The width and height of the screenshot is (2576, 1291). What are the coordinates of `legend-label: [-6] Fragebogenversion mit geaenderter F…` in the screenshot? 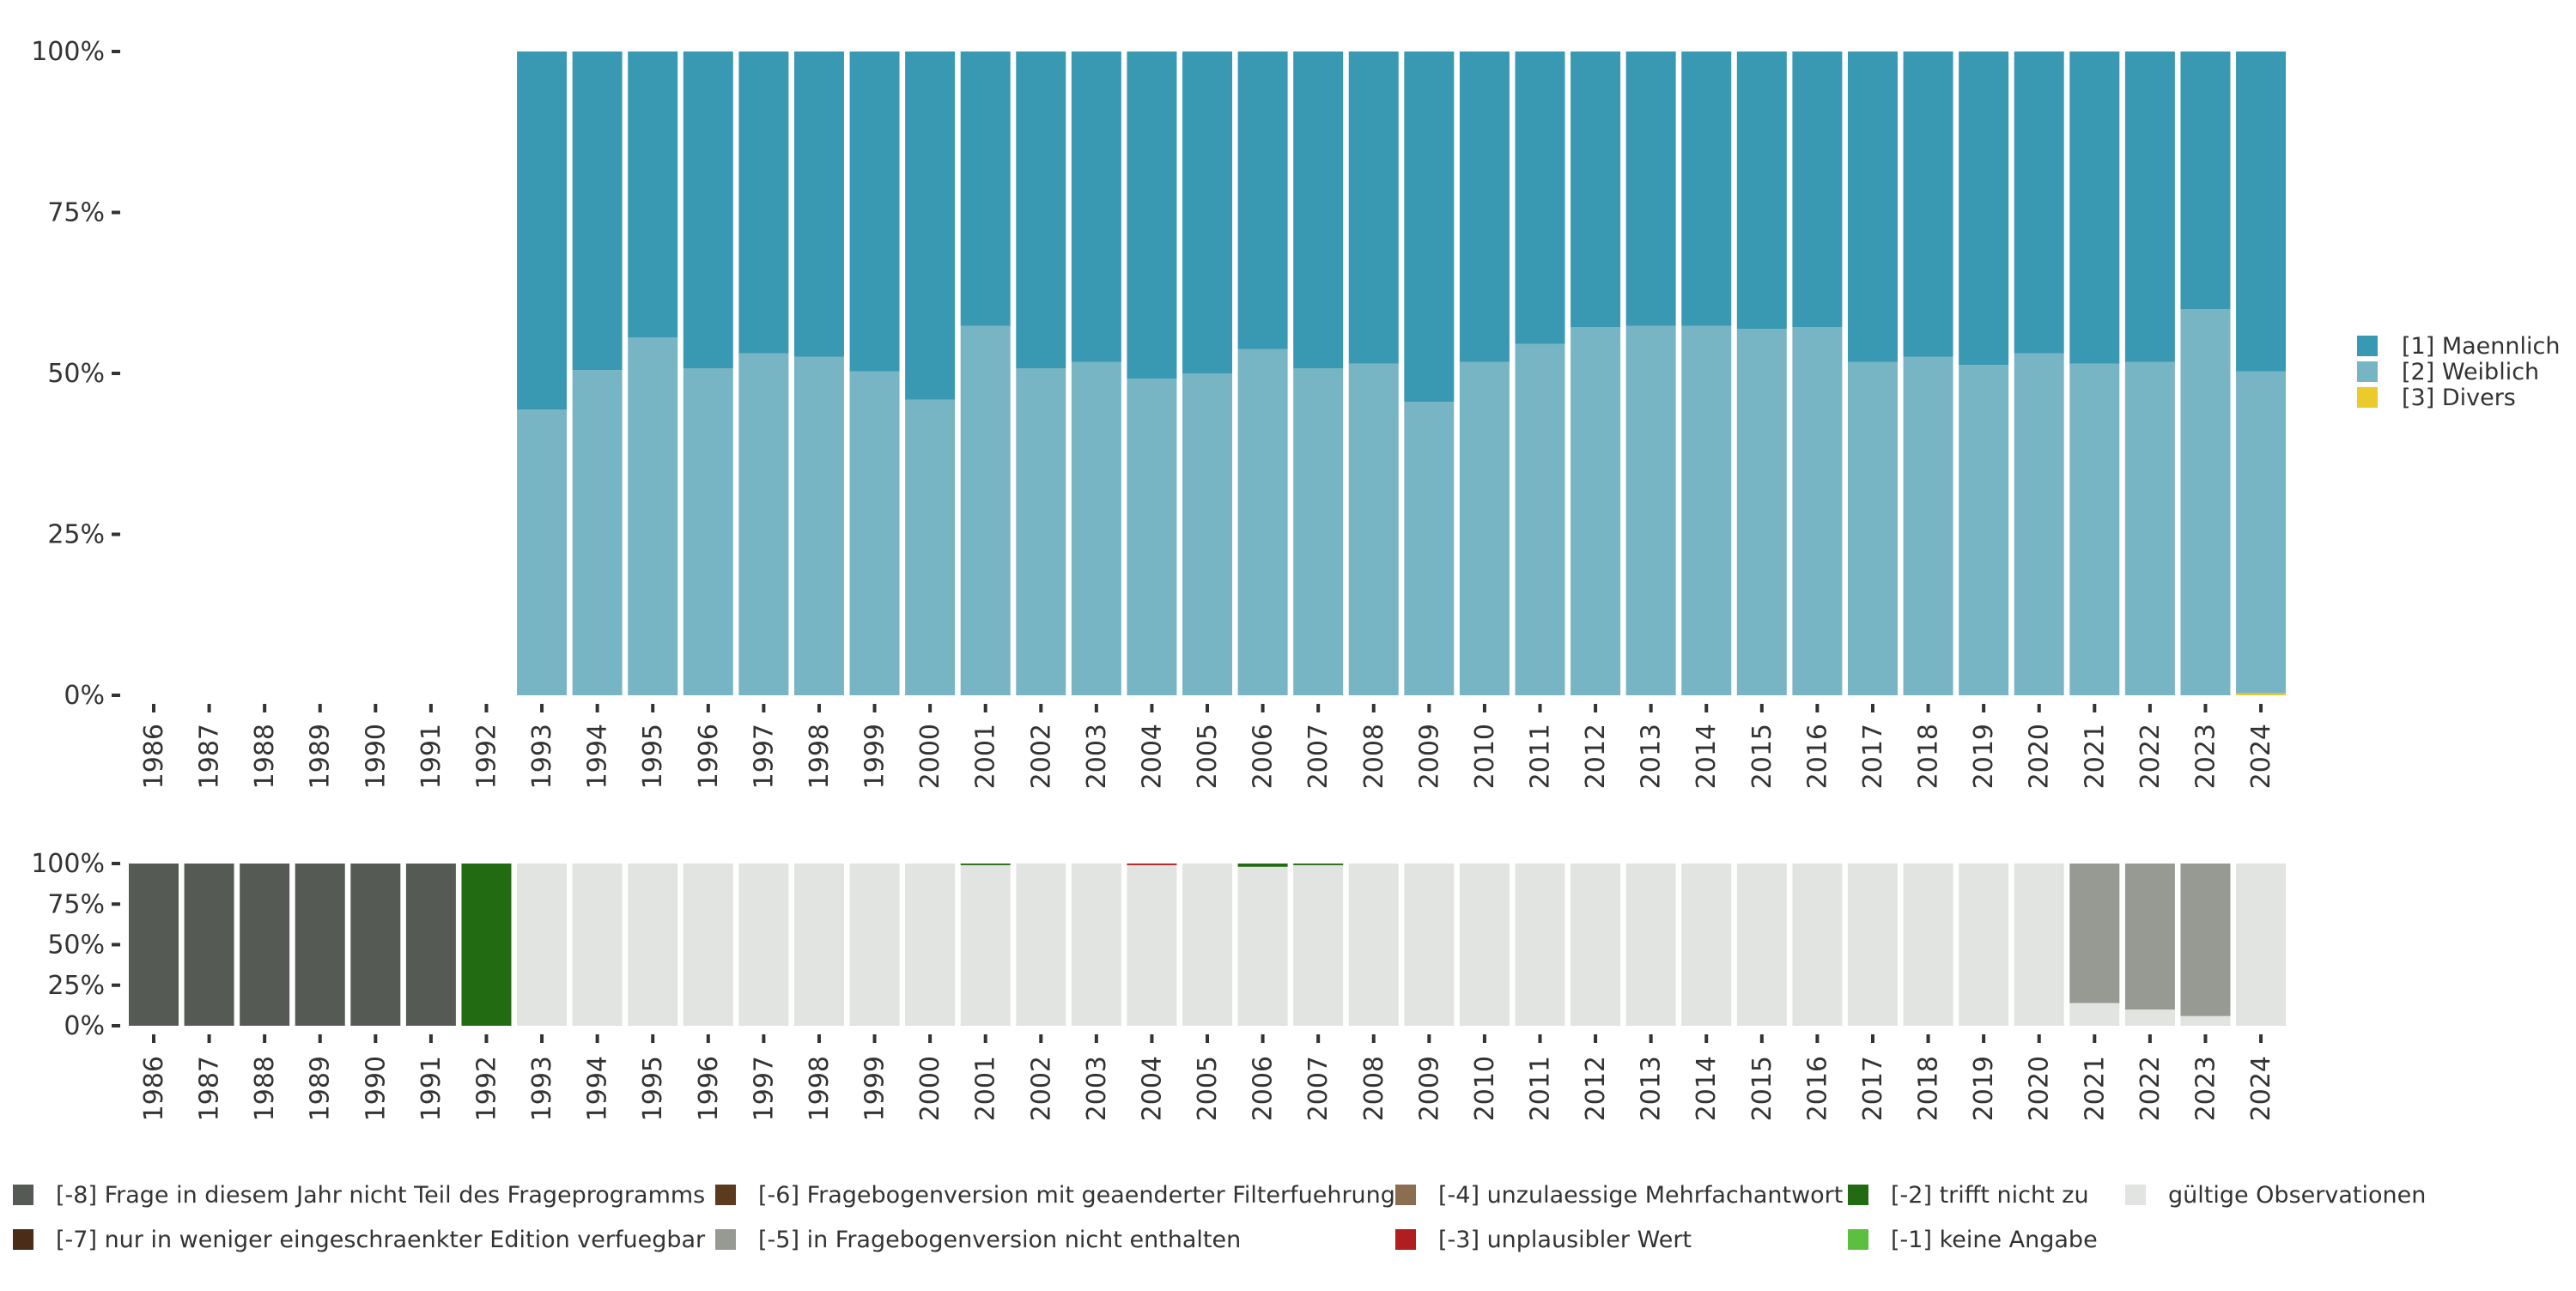 It's located at (1076, 1196).